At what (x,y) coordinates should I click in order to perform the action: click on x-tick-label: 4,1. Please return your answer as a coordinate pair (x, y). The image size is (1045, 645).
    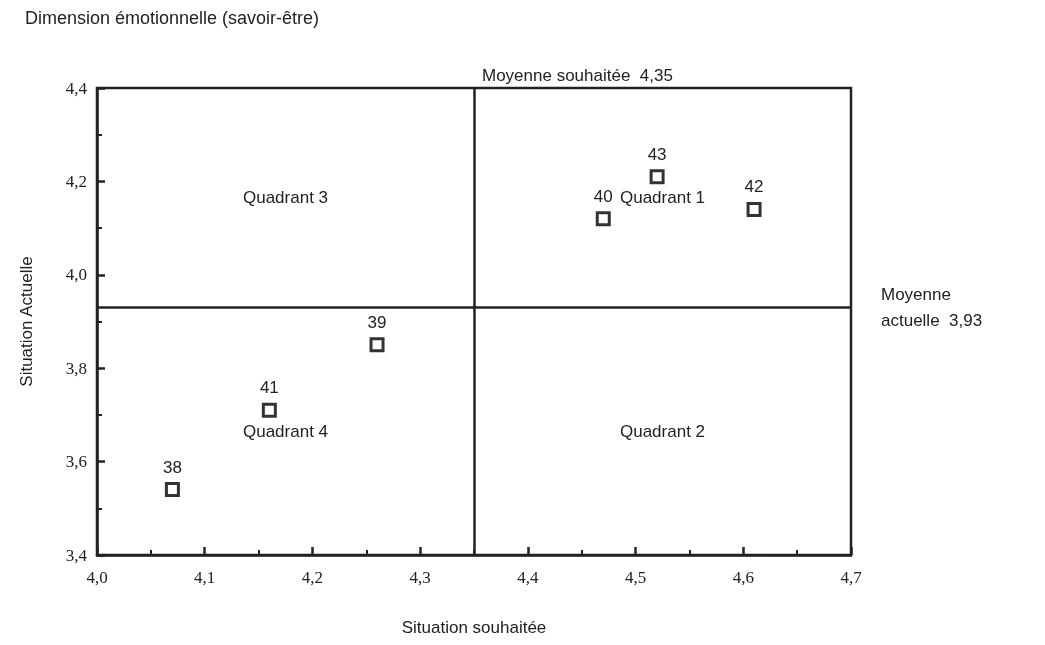
    Looking at the image, I should click on (205, 577).